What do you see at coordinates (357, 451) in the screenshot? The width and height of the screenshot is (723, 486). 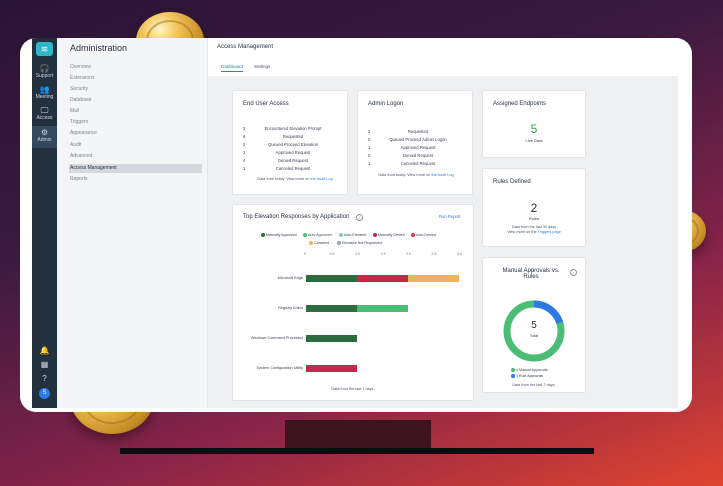 I see `monitor-base` at bounding box center [357, 451].